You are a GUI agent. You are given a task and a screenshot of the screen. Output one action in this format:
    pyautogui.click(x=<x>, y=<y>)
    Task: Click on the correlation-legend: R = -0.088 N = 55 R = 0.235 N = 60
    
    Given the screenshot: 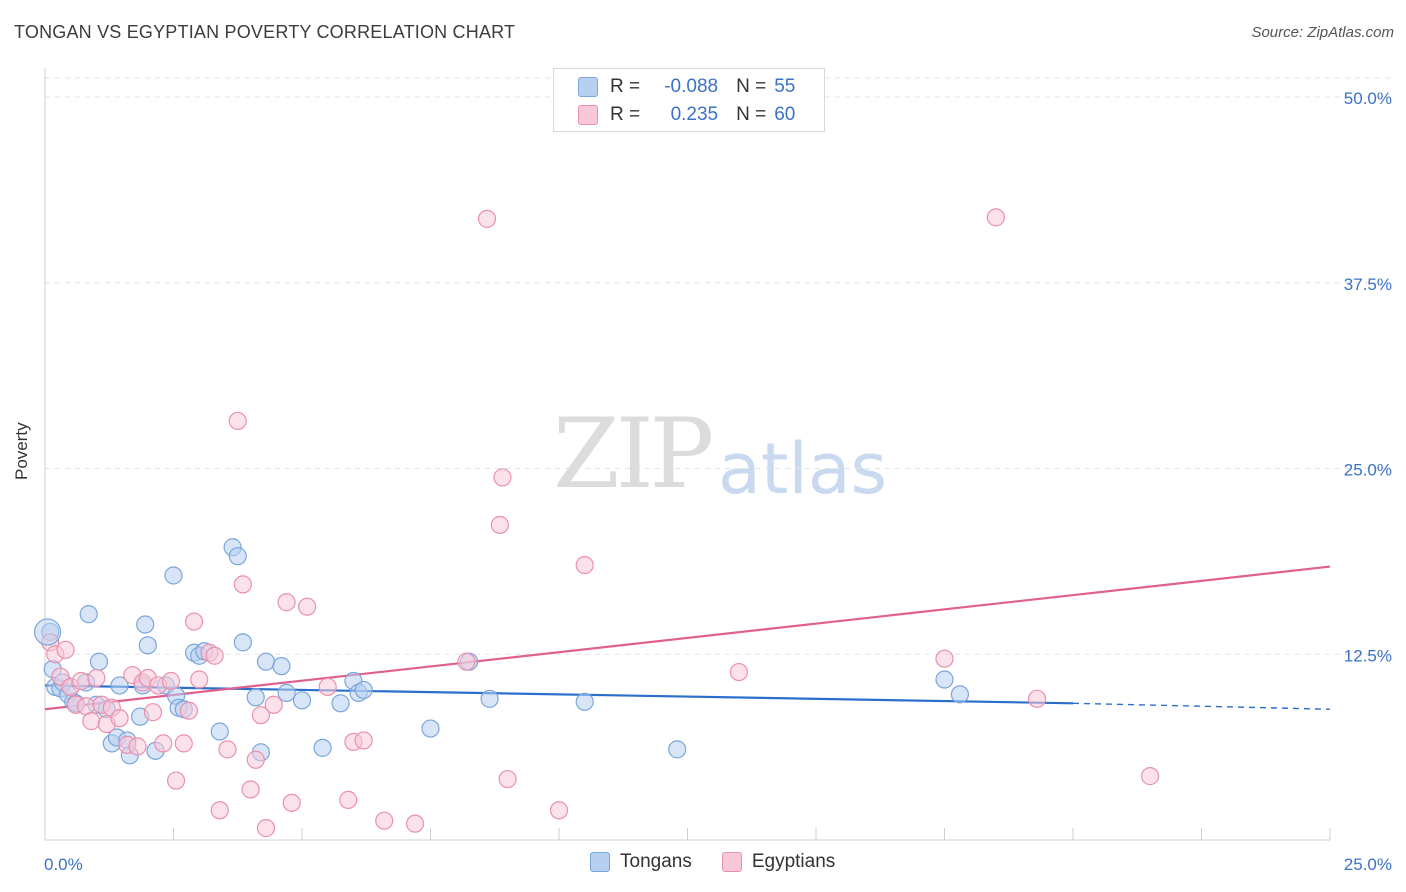 What is the action you would take?
    pyautogui.click(x=689, y=100)
    